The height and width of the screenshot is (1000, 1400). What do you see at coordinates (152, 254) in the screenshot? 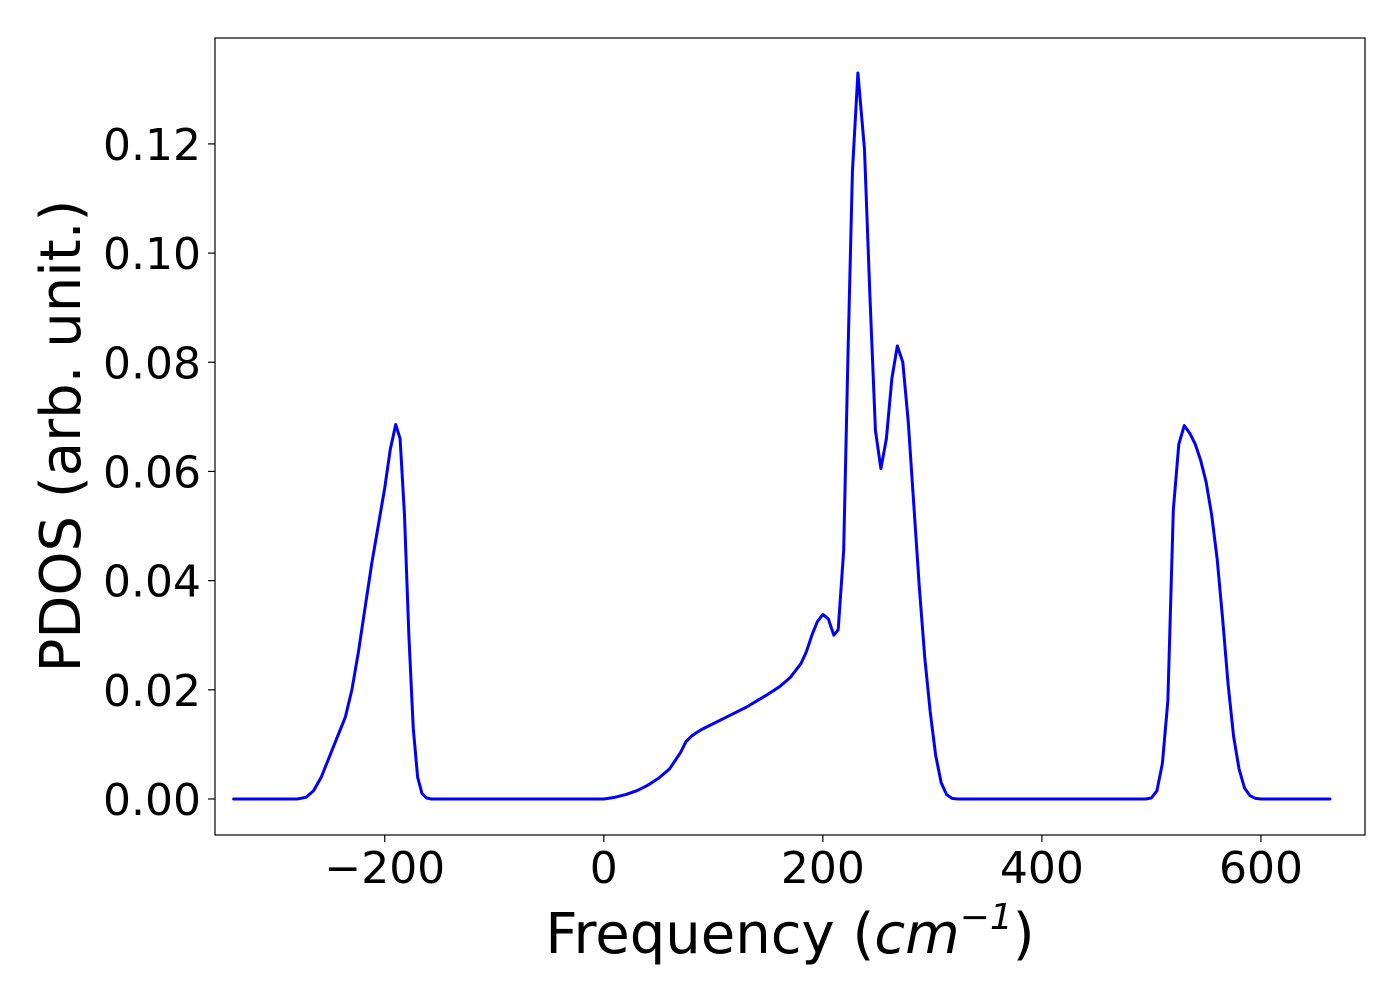
I see `y-tick-label: 0.10` at bounding box center [152, 254].